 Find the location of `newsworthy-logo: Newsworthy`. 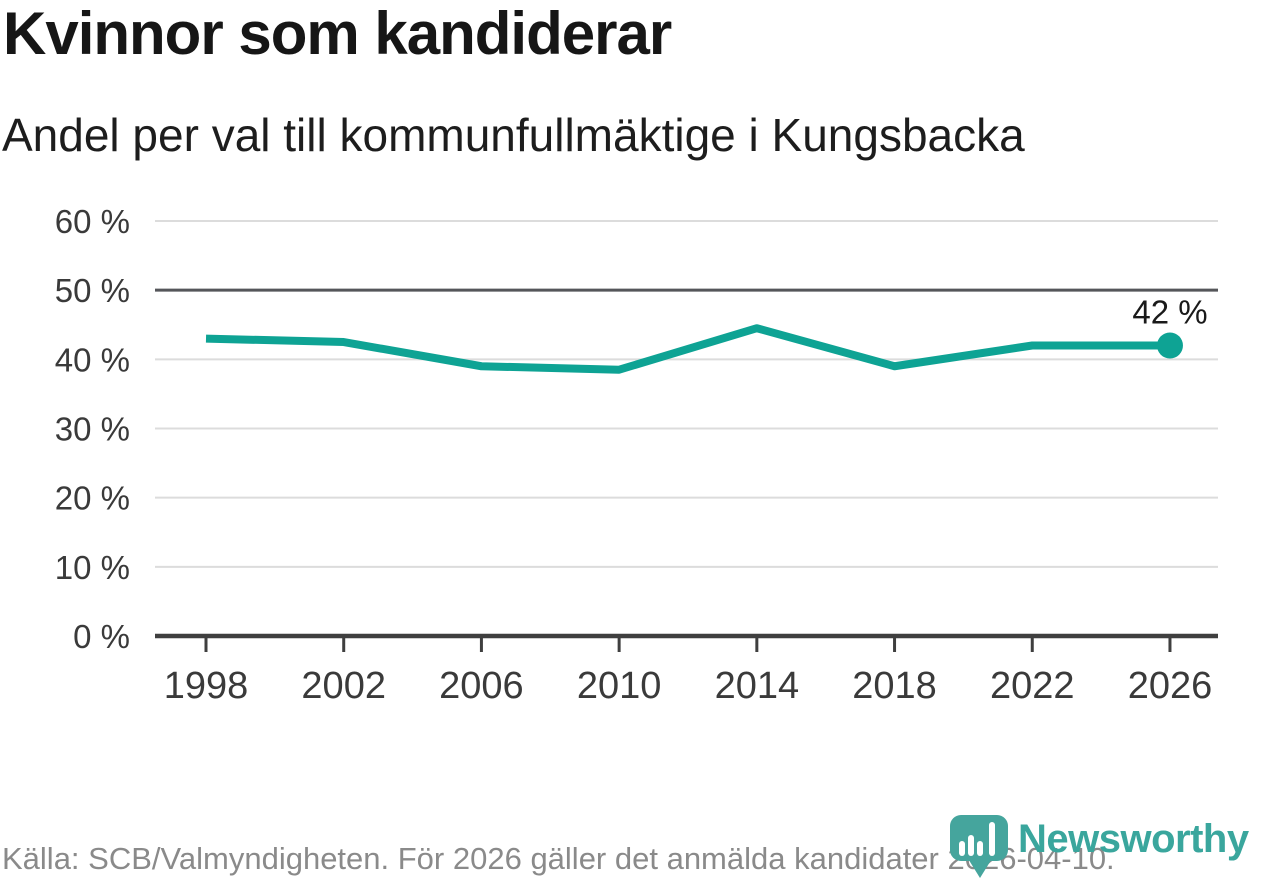

newsworthy-logo: Newsworthy is located at coordinates (1098, 846).